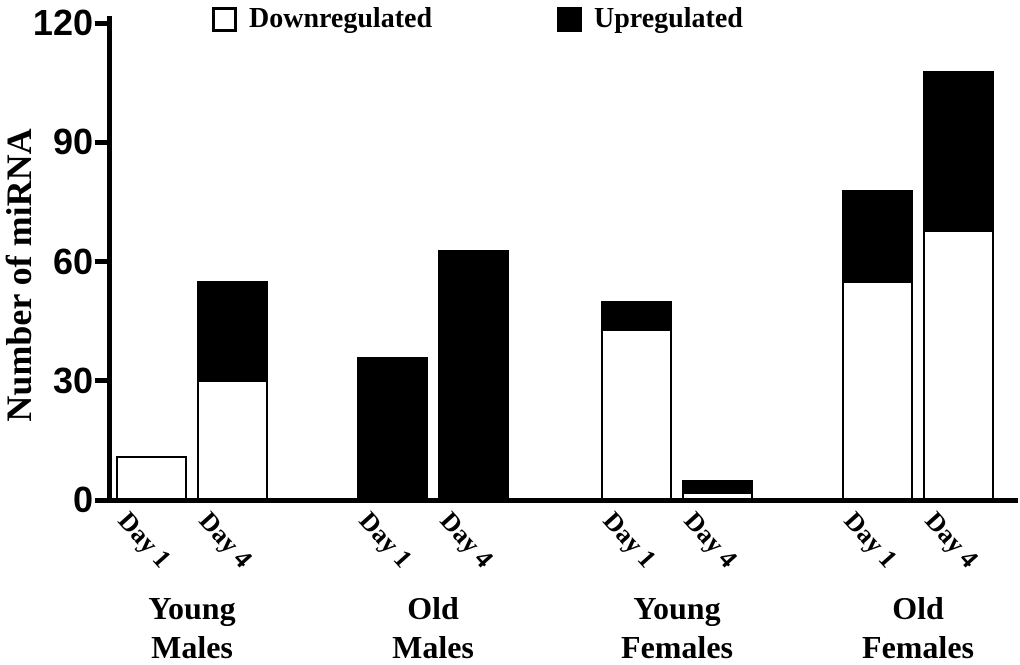  I want to click on x-tick-label-young-females-day-1: Day 1, so click(630, 540).